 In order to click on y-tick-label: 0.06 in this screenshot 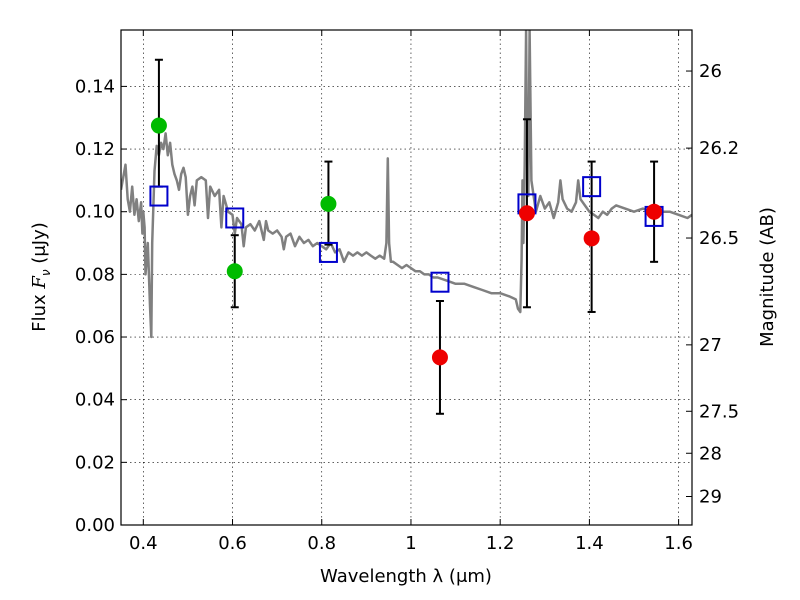, I will do `click(95, 337)`.